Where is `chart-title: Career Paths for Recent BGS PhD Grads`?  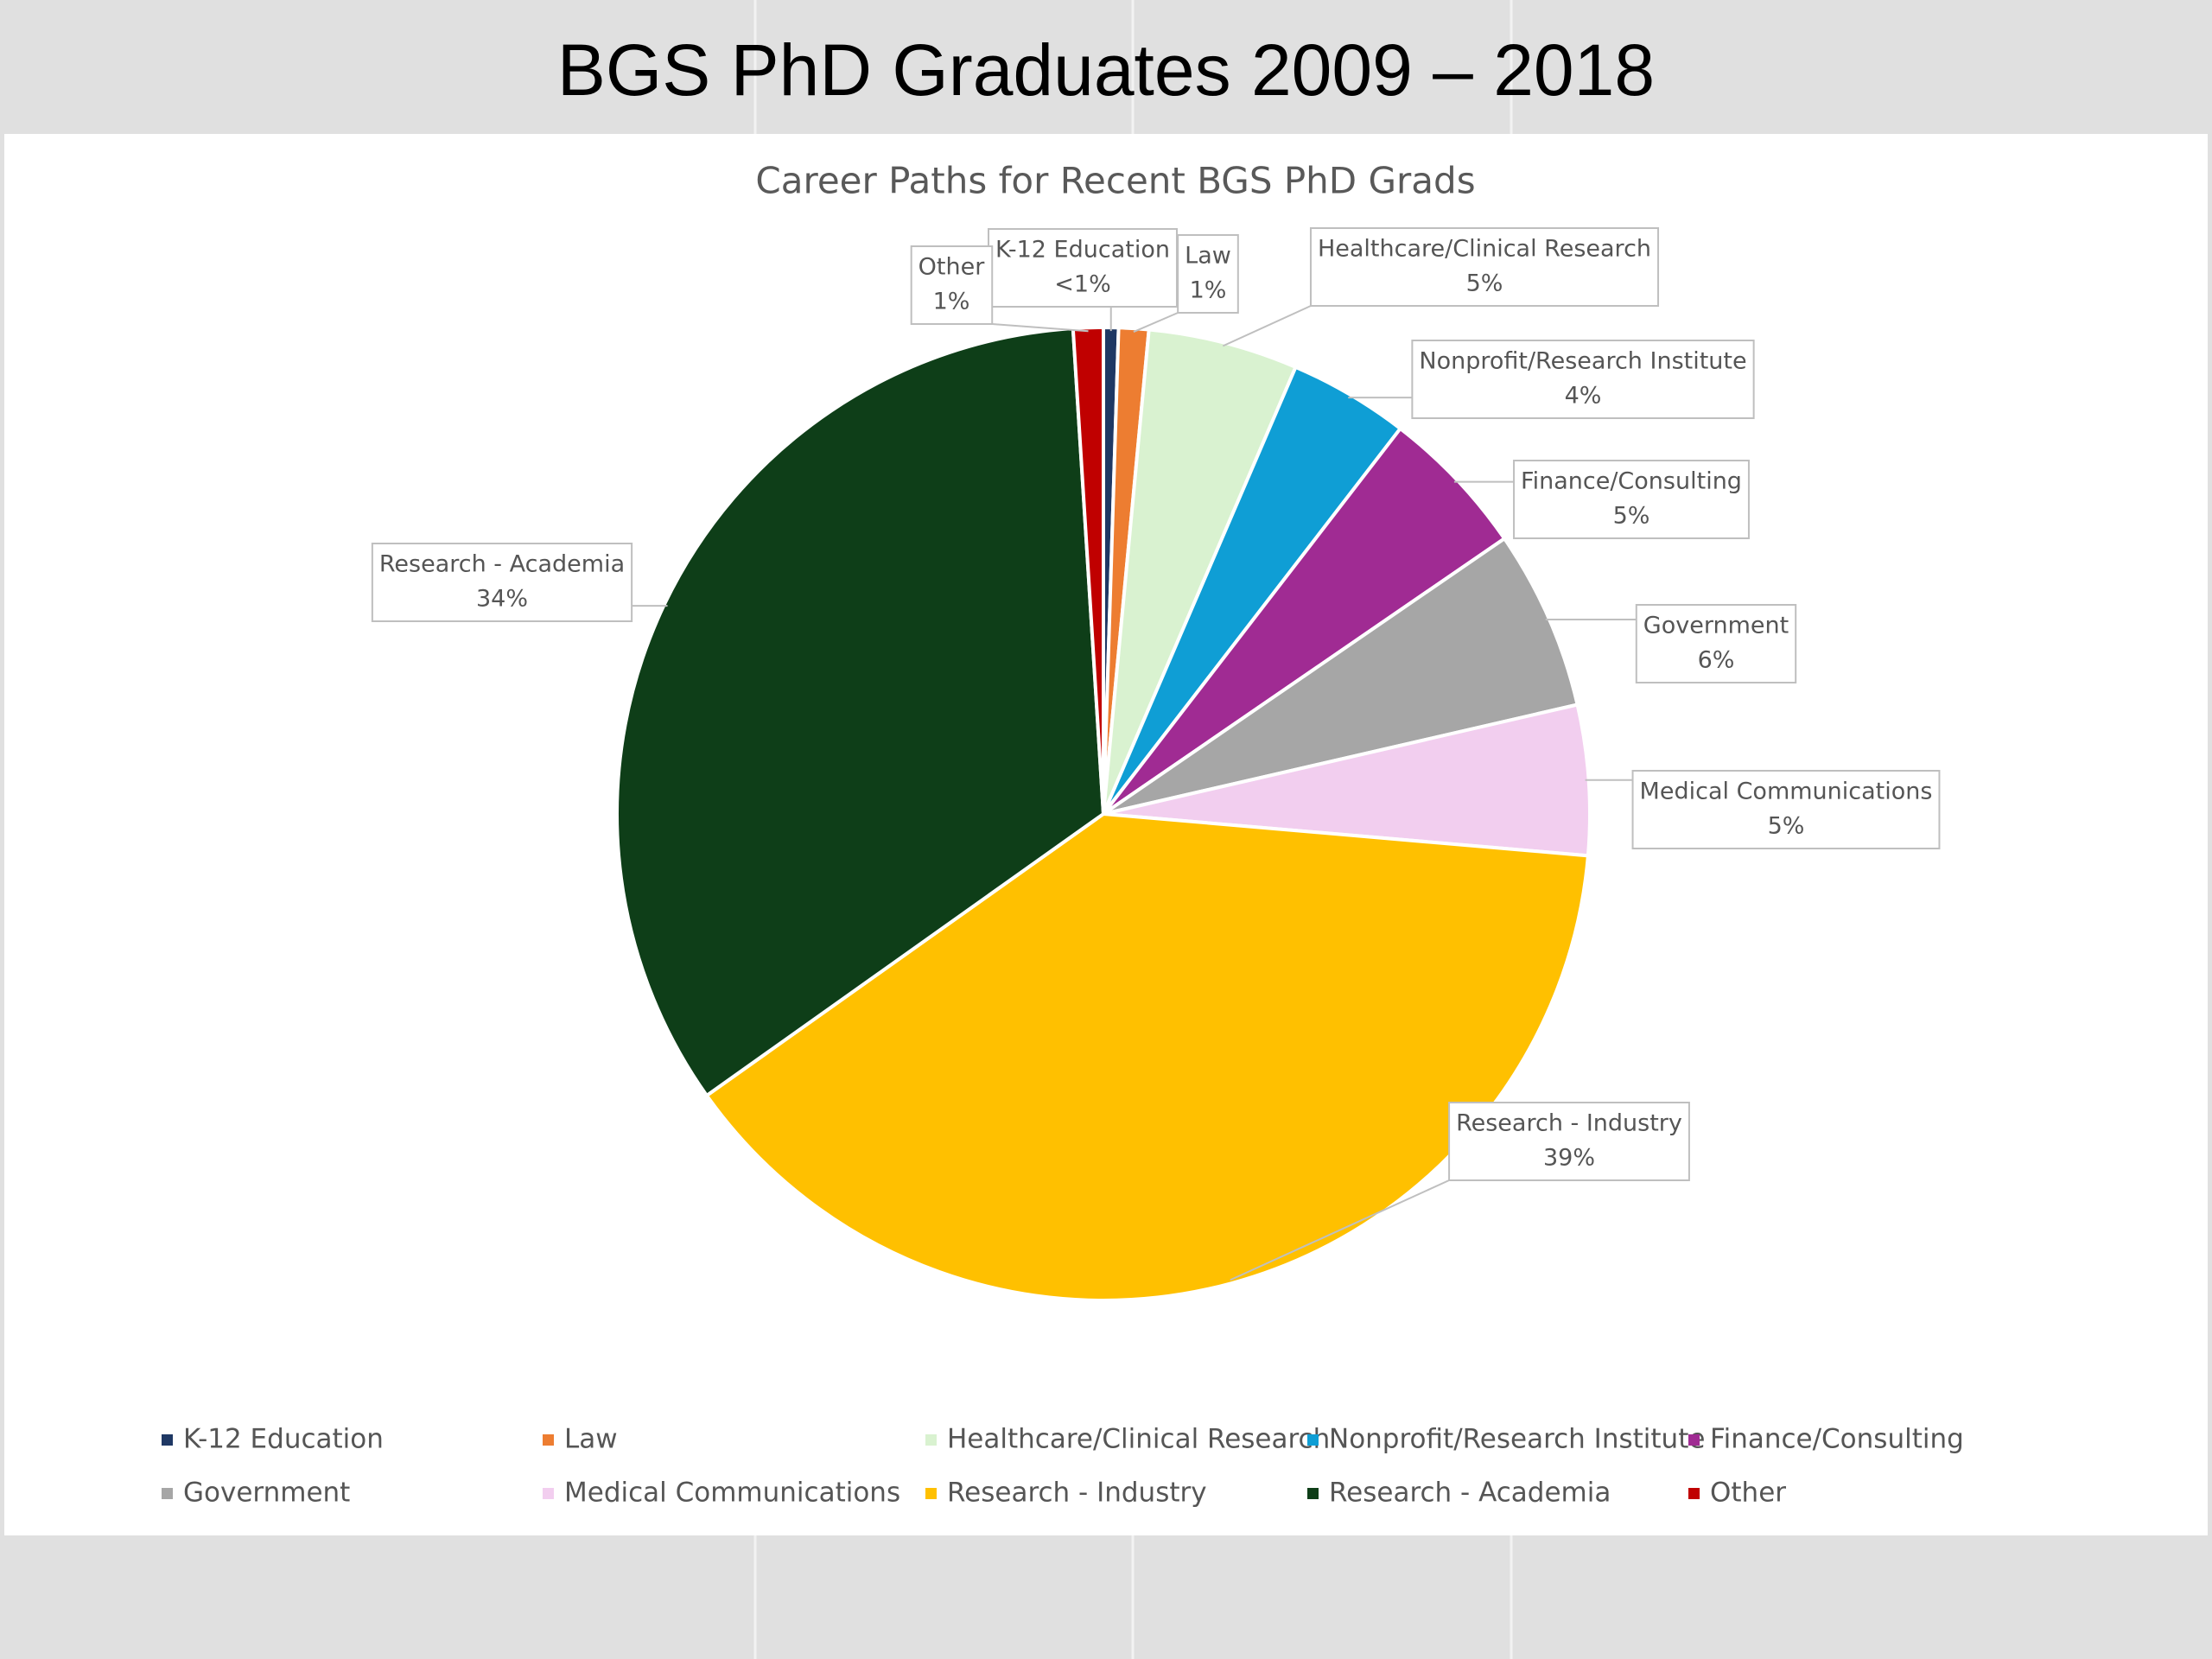 chart-title: Career Paths for Recent BGS PhD Grads is located at coordinates (1115, 181).